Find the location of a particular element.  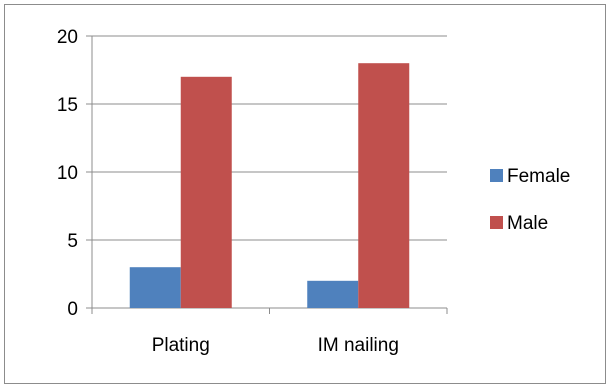

y-tick-label: 20 is located at coordinates (67, 37).